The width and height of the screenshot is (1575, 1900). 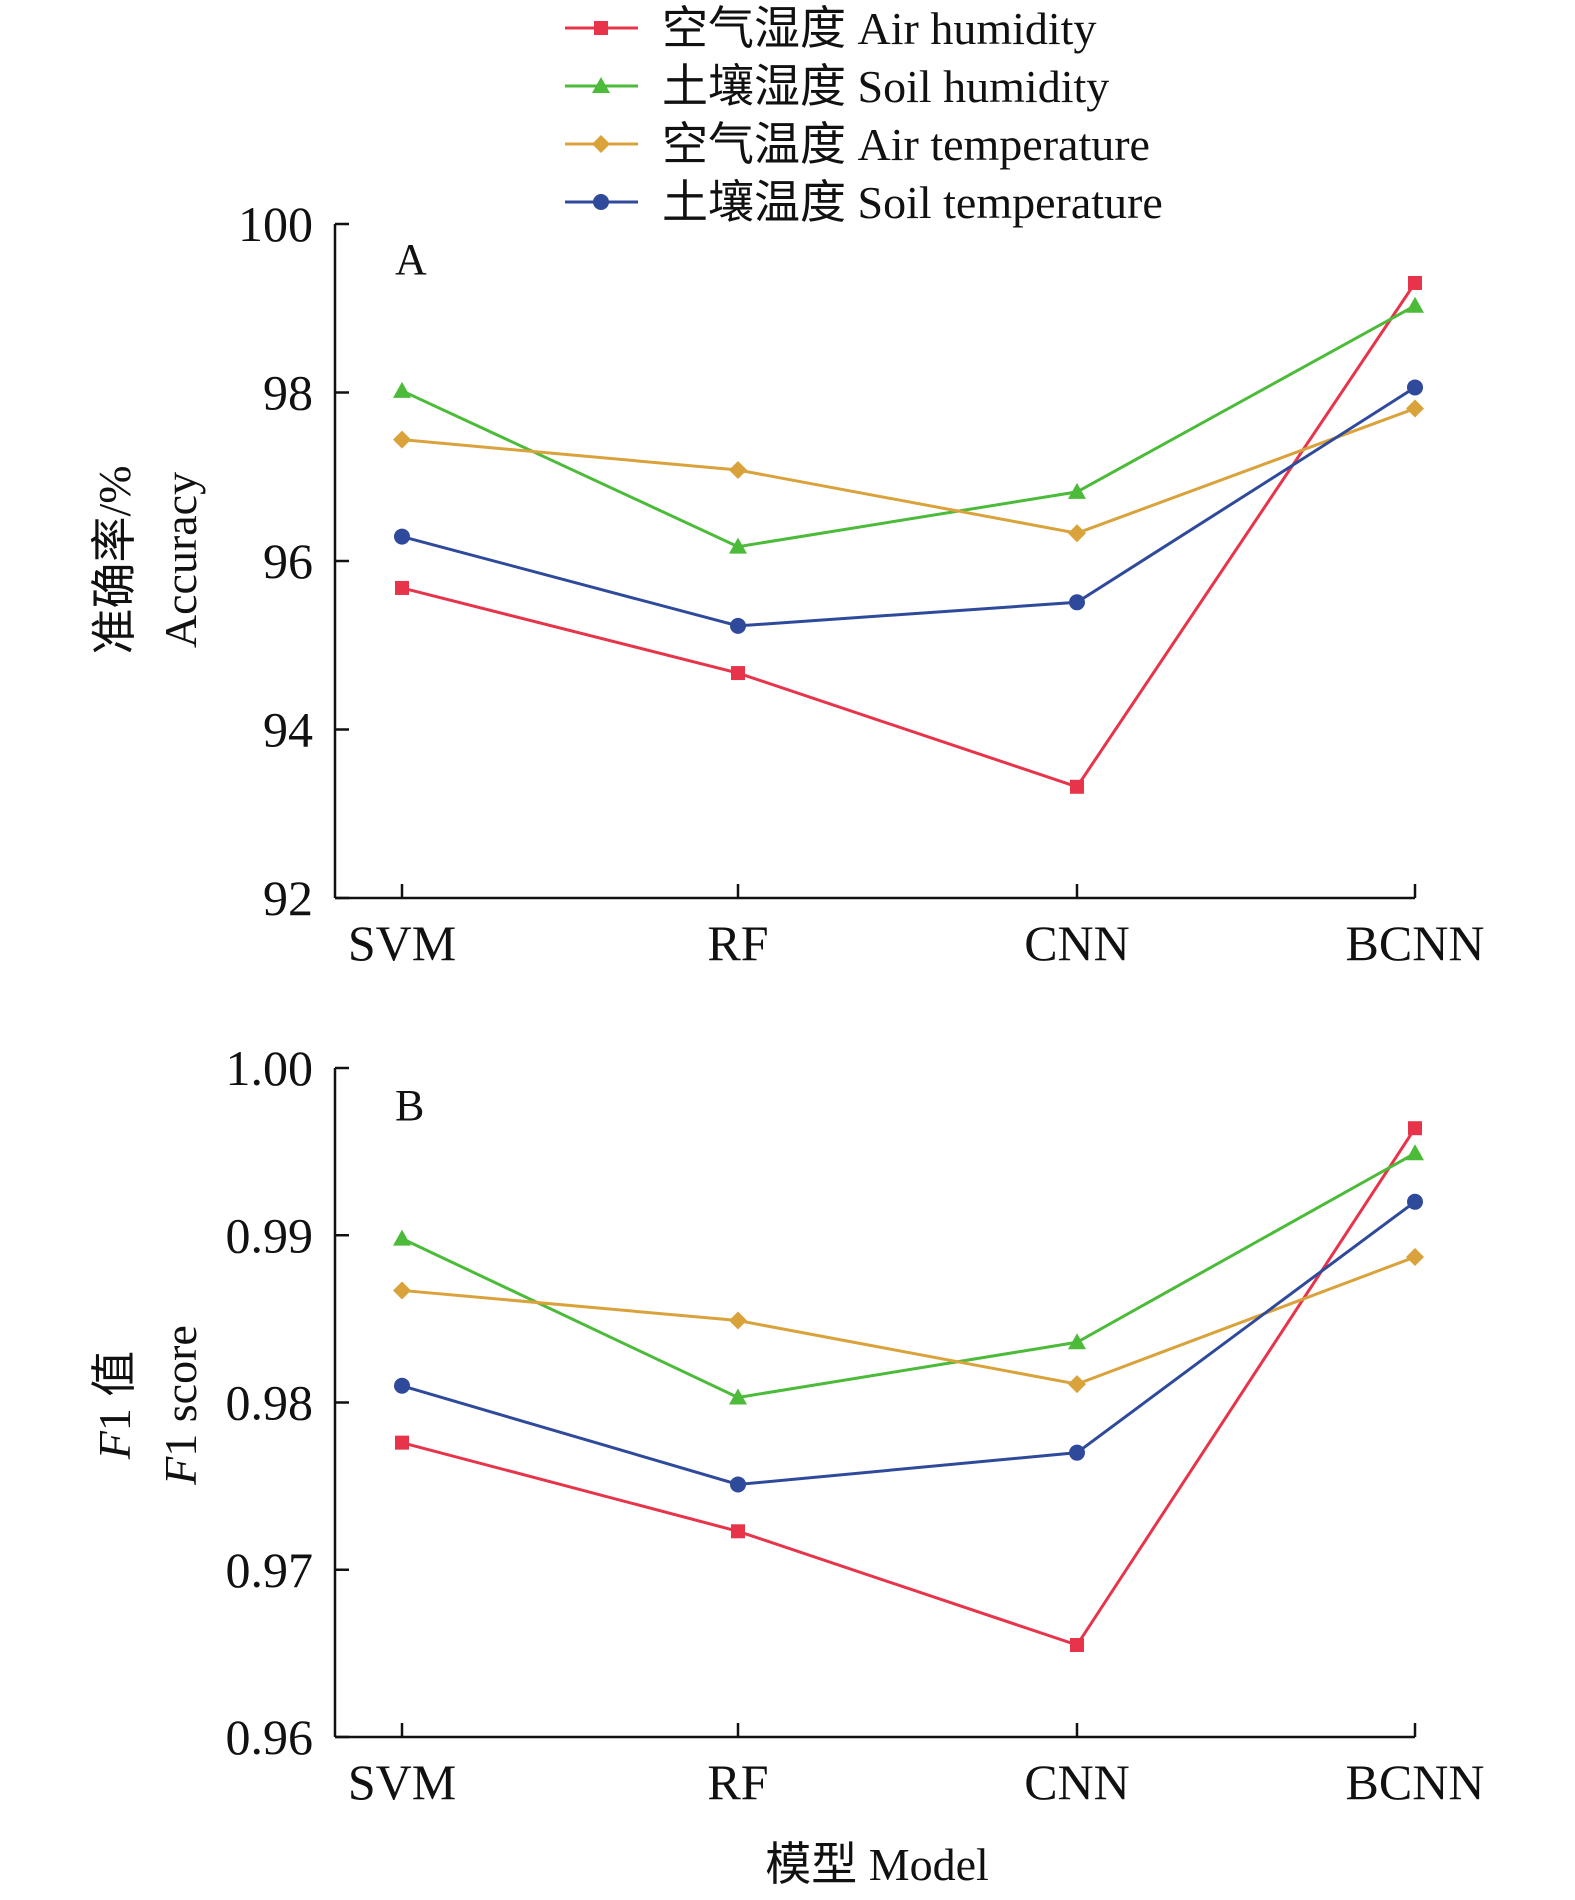 What do you see at coordinates (906, 144) in the screenshot?
I see `legend-label: 空气温度 Air temperature` at bounding box center [906, 144].